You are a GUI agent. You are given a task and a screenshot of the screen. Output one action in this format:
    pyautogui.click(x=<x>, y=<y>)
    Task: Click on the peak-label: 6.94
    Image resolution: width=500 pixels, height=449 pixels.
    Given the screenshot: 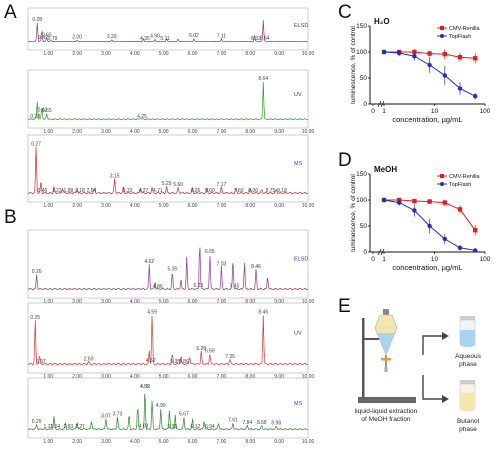 What is the action you would take?
    pyautogui.click(x=210, y=427)
    